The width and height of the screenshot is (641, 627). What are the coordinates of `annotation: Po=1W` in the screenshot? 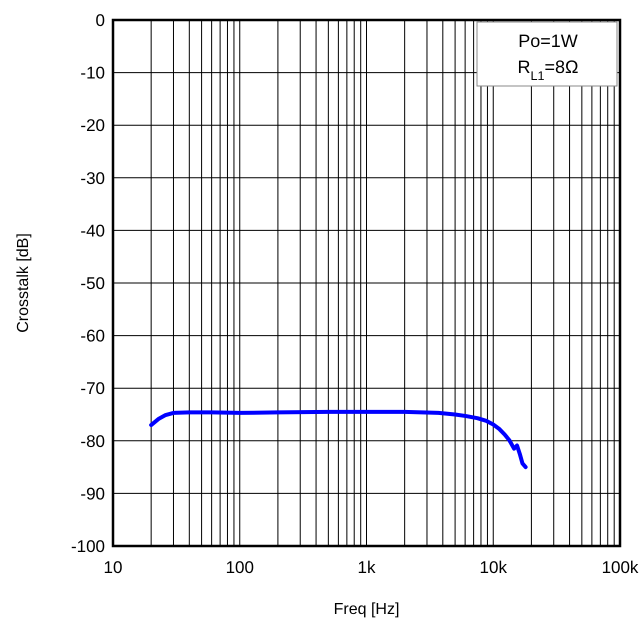 It's located at (548, 41).